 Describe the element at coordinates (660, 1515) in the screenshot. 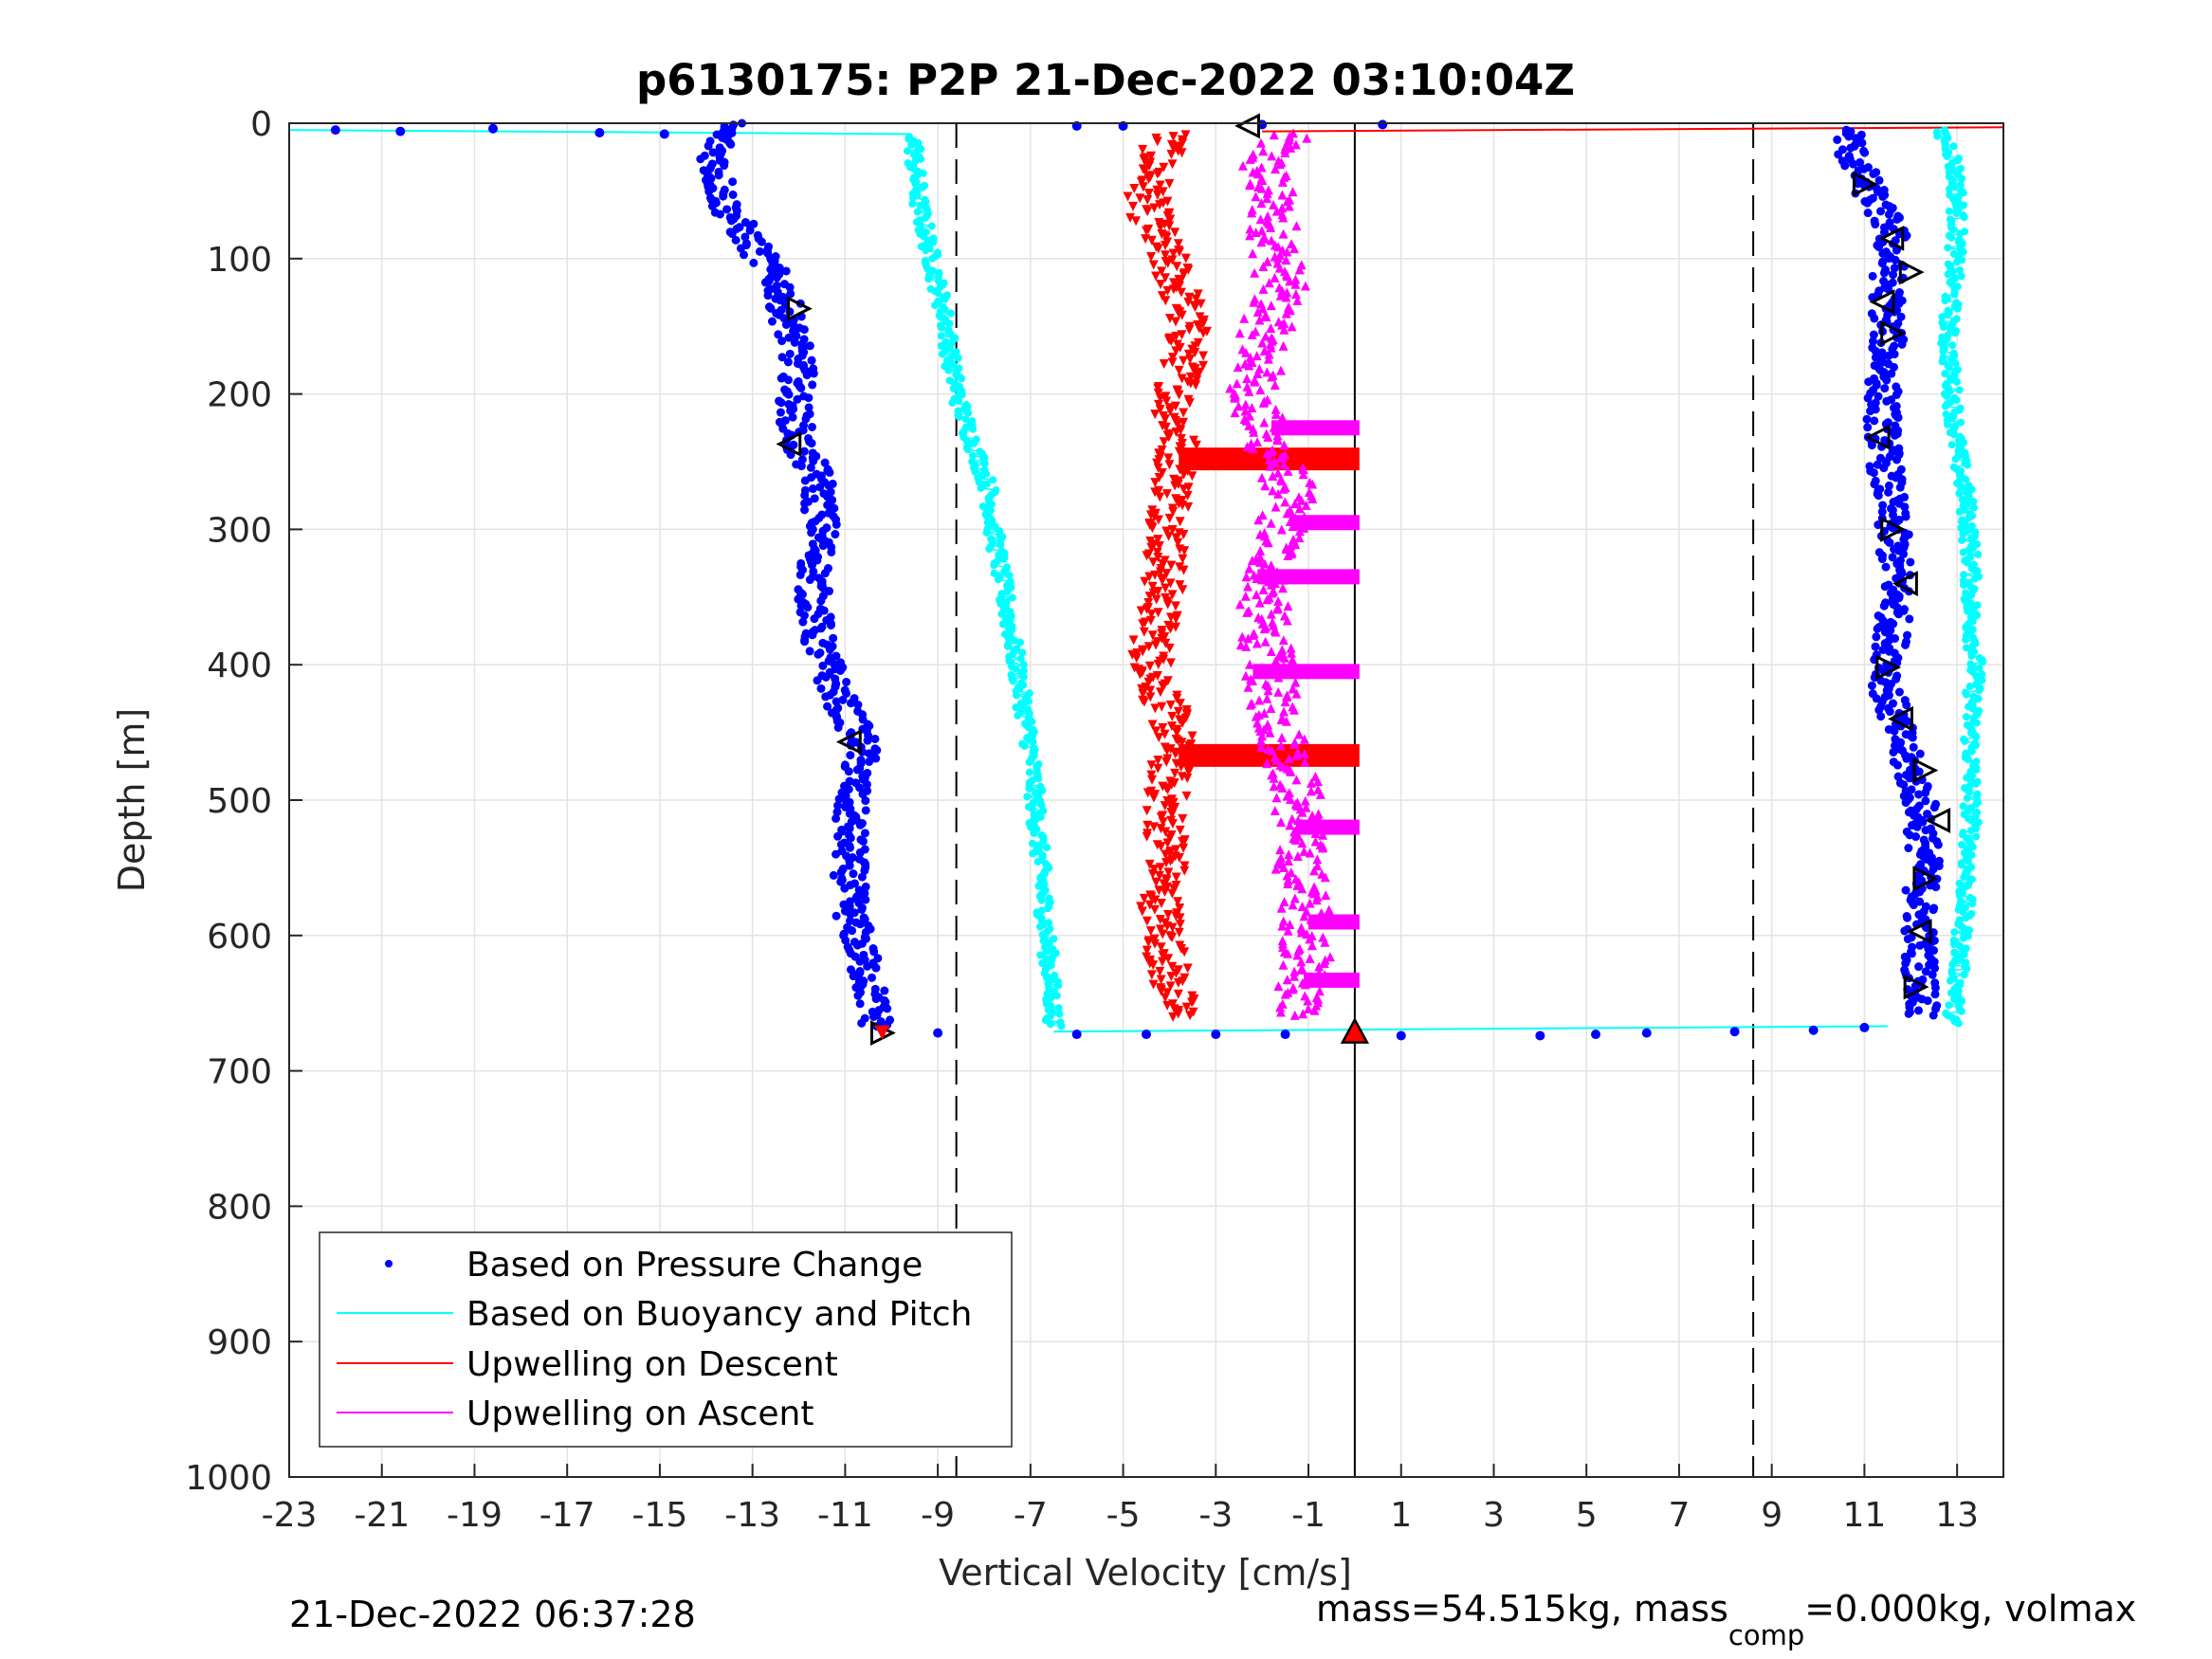

I see `x-tick-label: -15` at that location.